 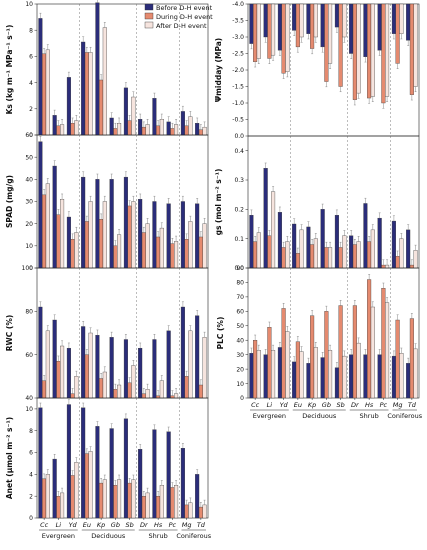 What do you see at coordinates (287, 255) in the screenshot?
I see `bar-gs-Yd-s2` at bounding box center [287, 255].